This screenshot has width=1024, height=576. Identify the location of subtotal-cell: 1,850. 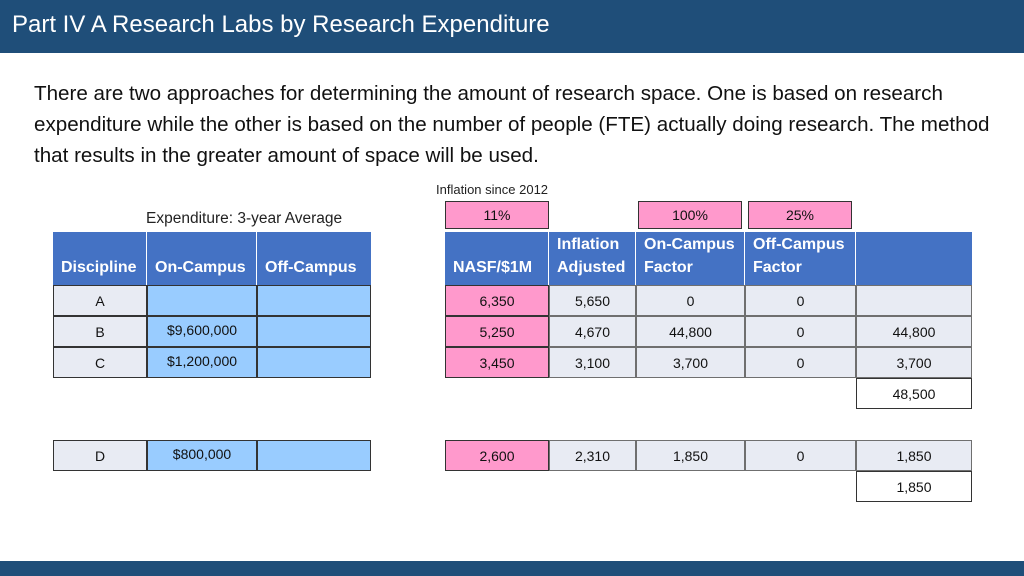
(914, 486).